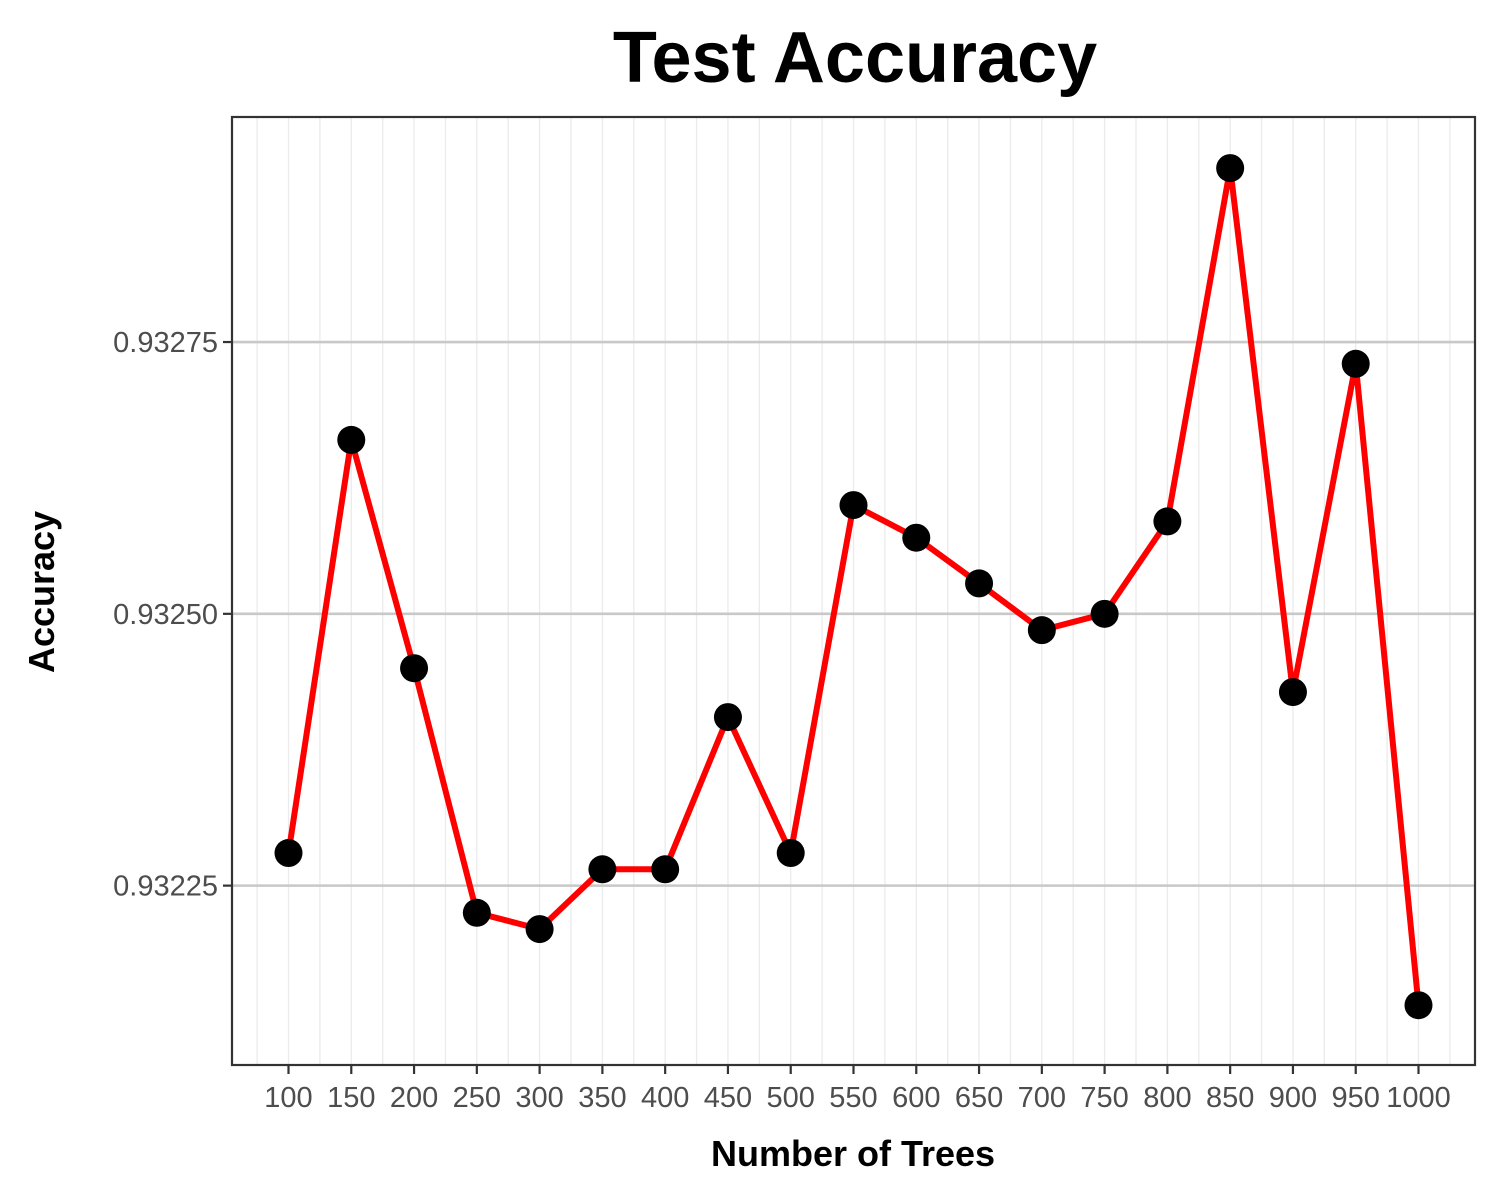  Describe the element at coordinates (602, 1098) in the screenshot. I see `x-tick-label: 350` at that location.